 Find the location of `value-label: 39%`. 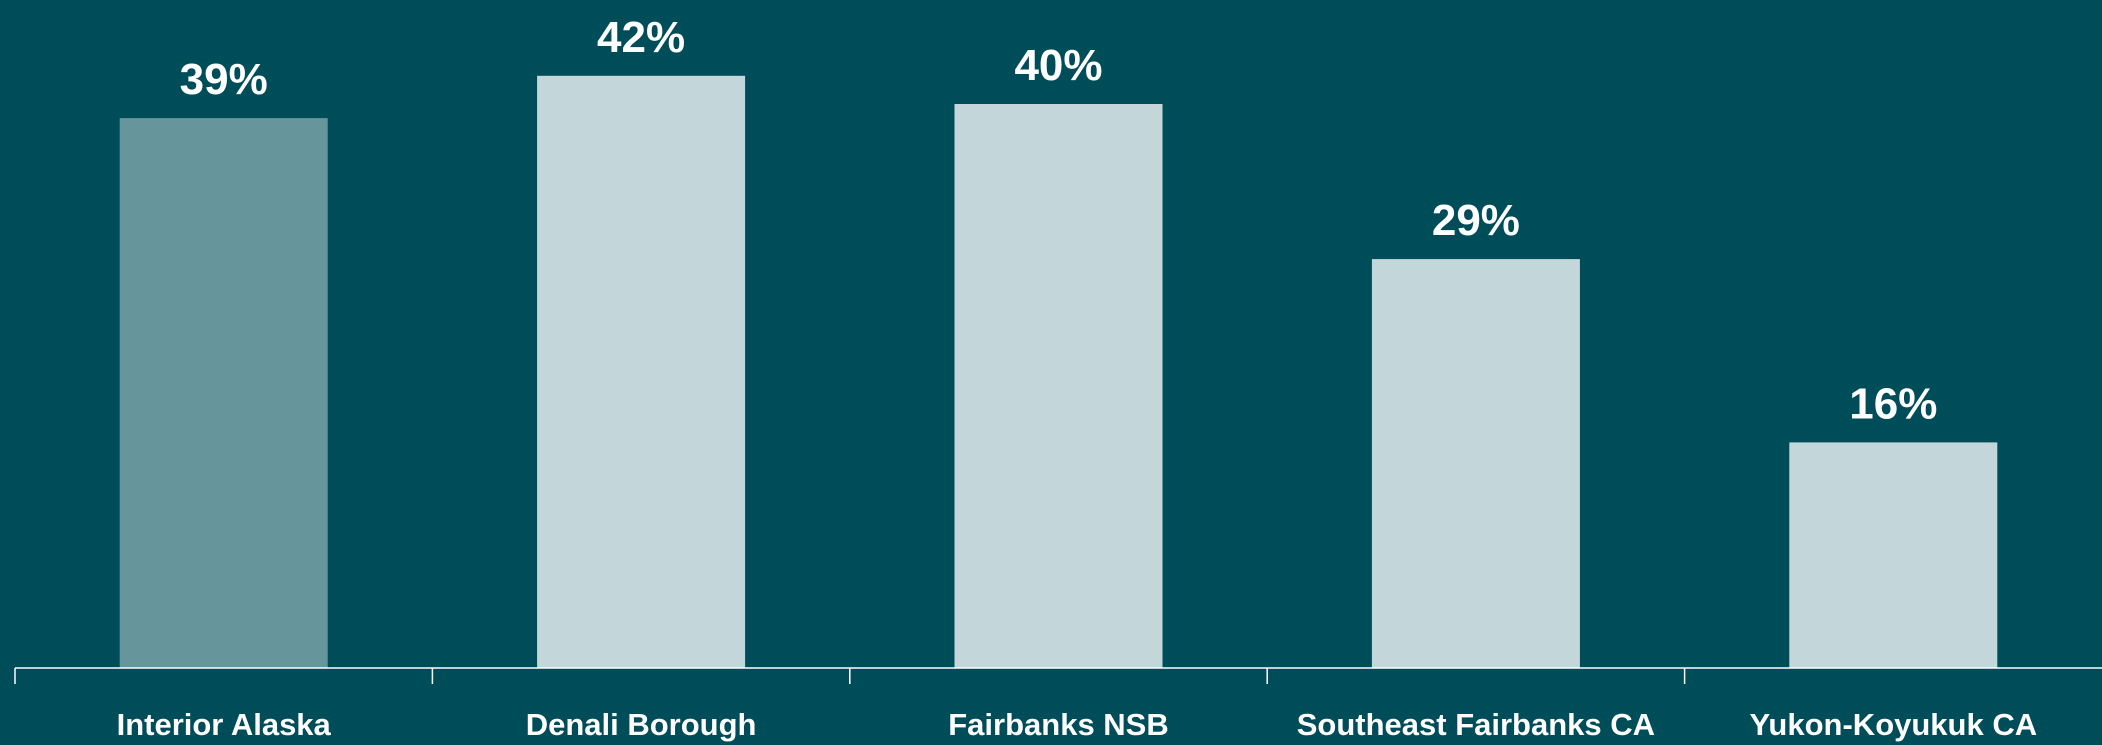

value-label: 39% is located at coordinates (224, 79).